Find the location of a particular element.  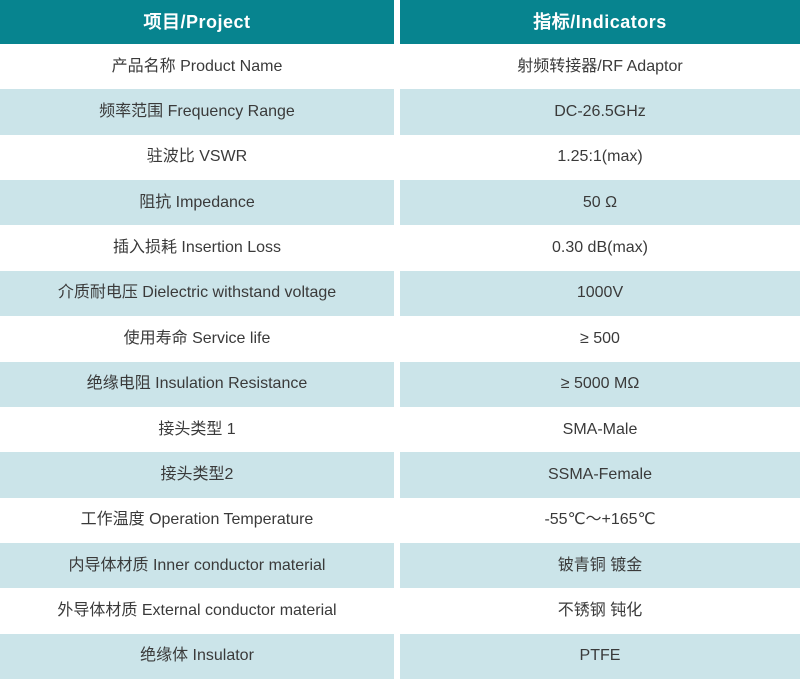

table-row: 绝缘电阻 Insulation Resistance ≥ 5000 MΩ is located at coordinates (400, 384).